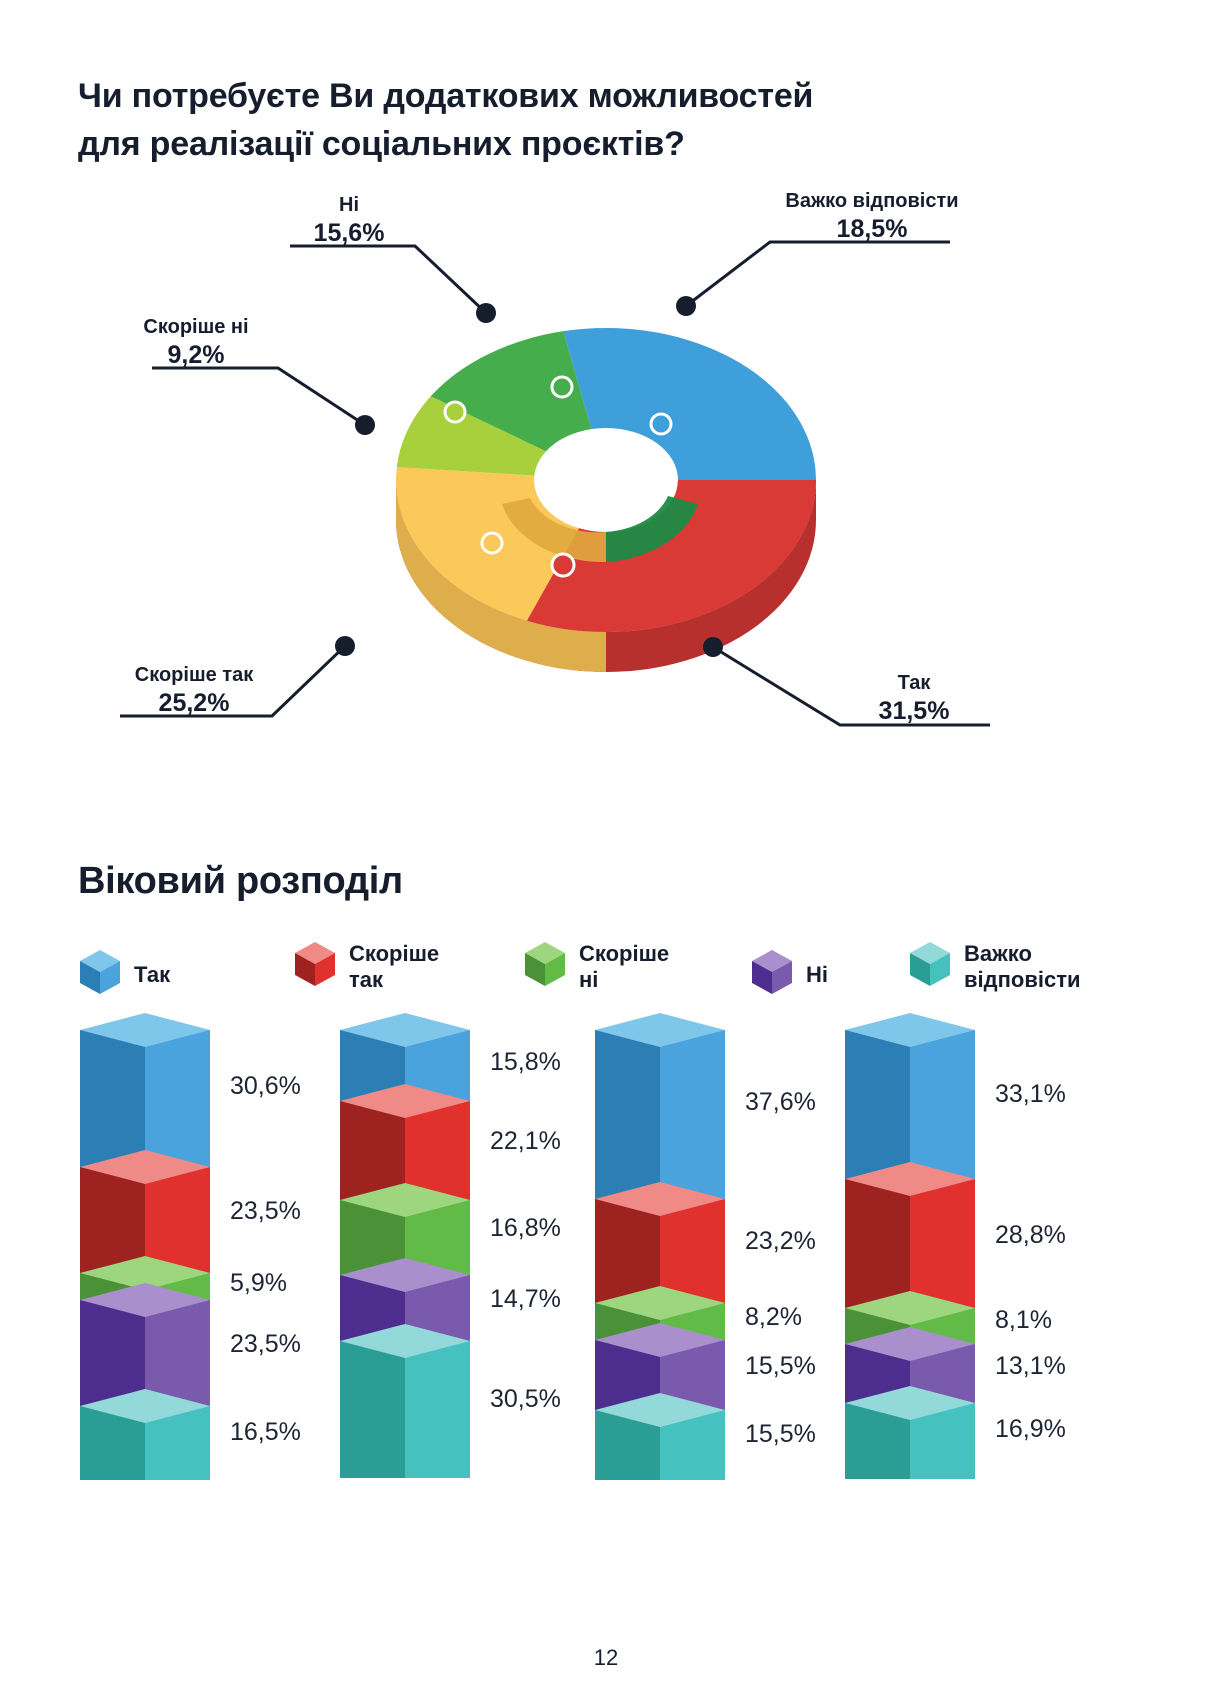 The image size is (1212, 1706). What do you see at coordinates (450, 1142) in the screenshot?
I see `bar-segment-skorishe-tak: 22,1%` at bounding box center [450, 1142].